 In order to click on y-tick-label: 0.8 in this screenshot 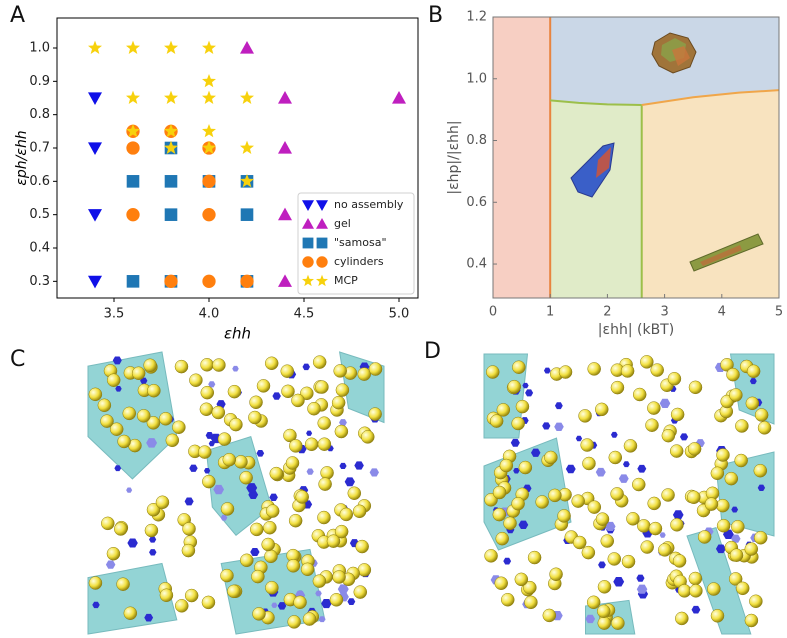, I will do `click(476, 140)`.